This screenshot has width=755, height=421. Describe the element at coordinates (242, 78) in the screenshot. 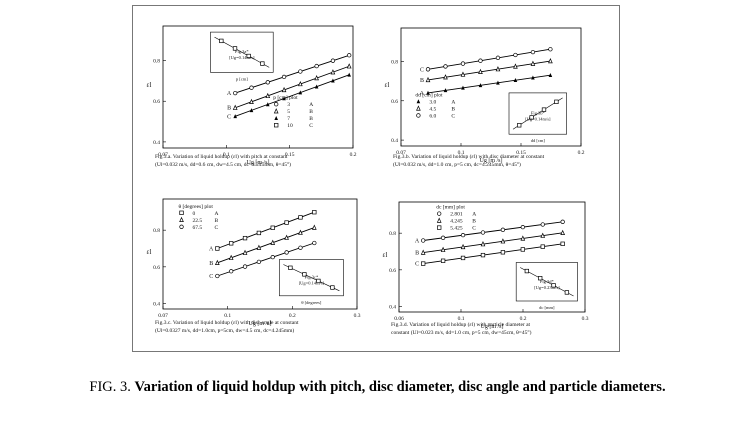

I see `inset-x-label: p [cm]` at that location.